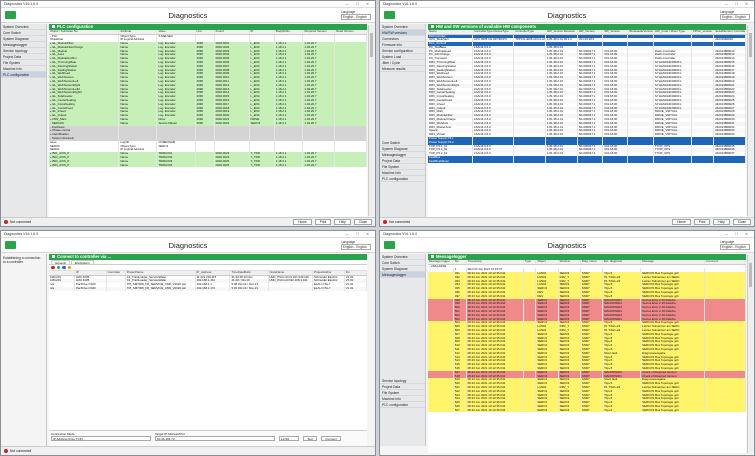 The width and height of the screenshot is (755, 456). I want to click on port-input: 11740, so click(289, 438).